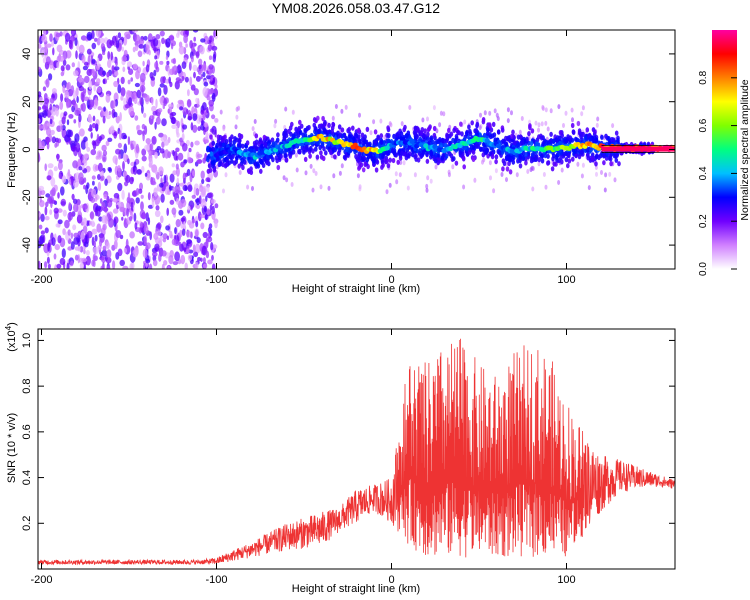 The image size is (750, 600). What do you see at coordinates (566, 580) in the screenshot?
I see `snr-x-tick-label: 100` at bounding box center [566, 580].